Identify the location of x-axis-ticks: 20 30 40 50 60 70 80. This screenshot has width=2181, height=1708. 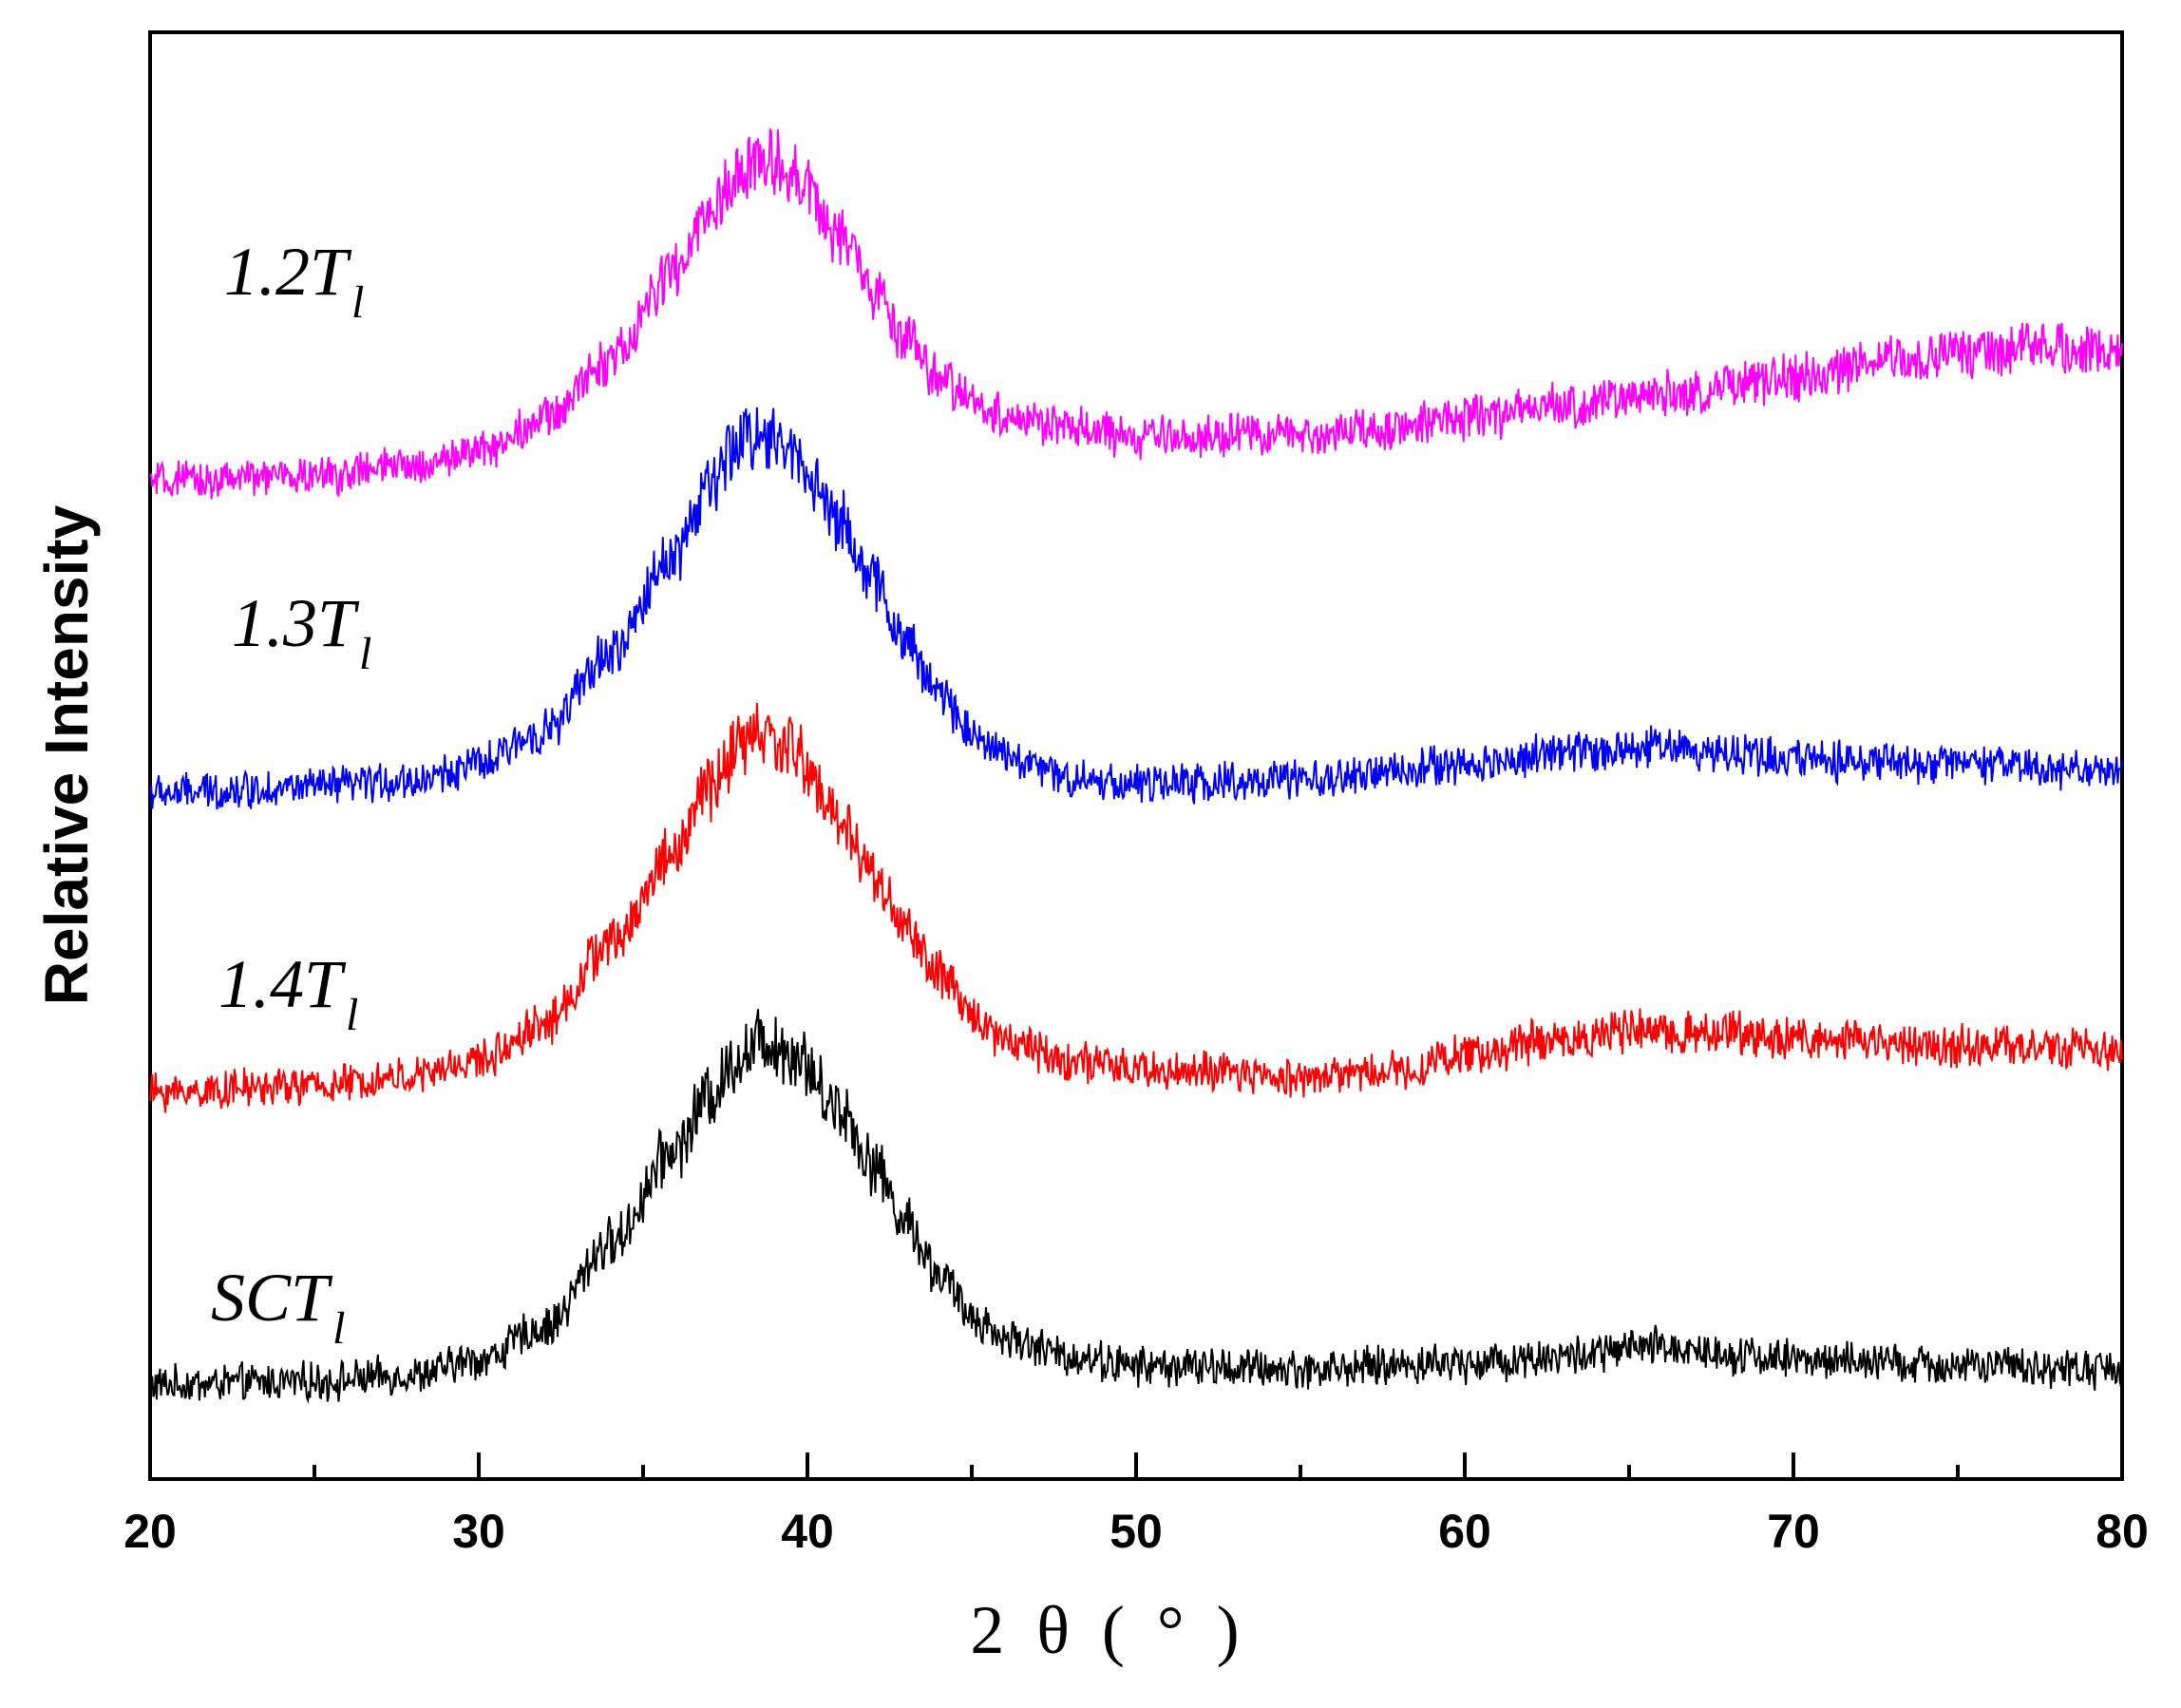
(1136, 1505).